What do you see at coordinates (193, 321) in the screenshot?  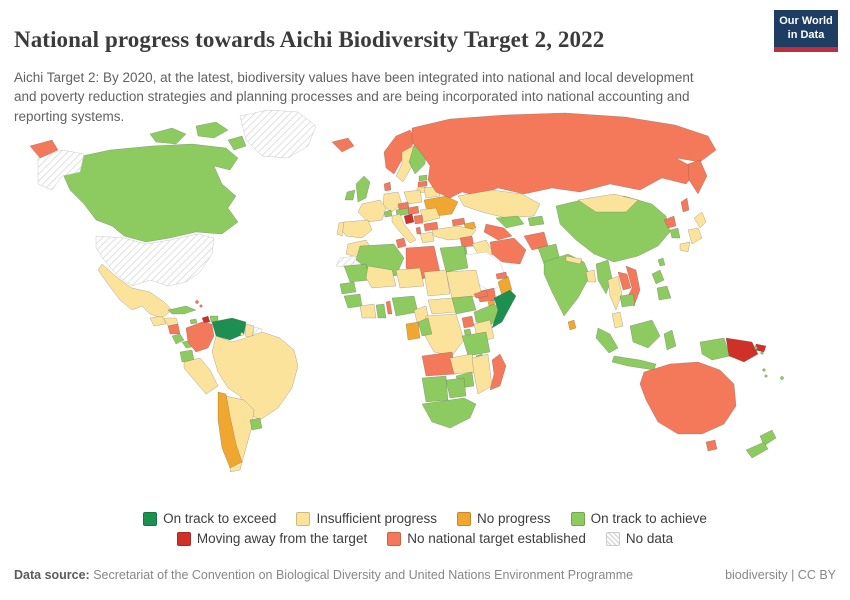 I see `jamaica-region: Jamaica: On track to achieve` at bounding box center [193, 321].